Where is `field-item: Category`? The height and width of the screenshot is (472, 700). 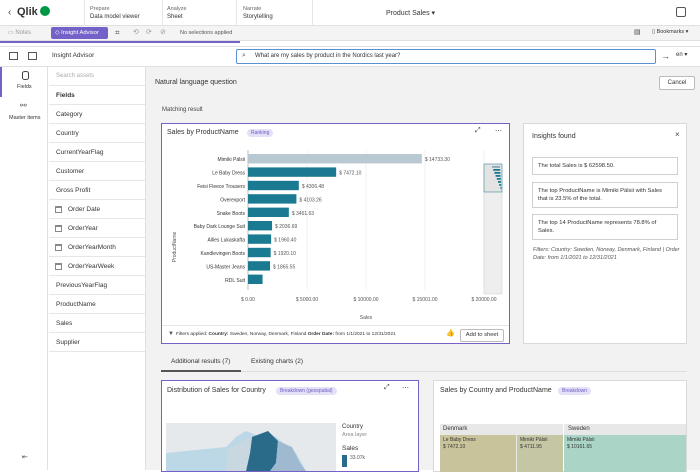 field-item: Category is located at coordinates (97, 114).